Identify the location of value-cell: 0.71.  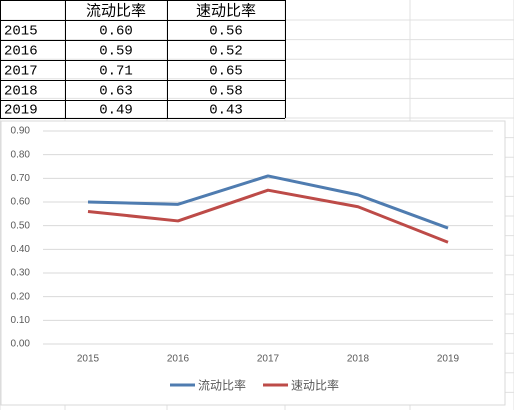
(116, 72).